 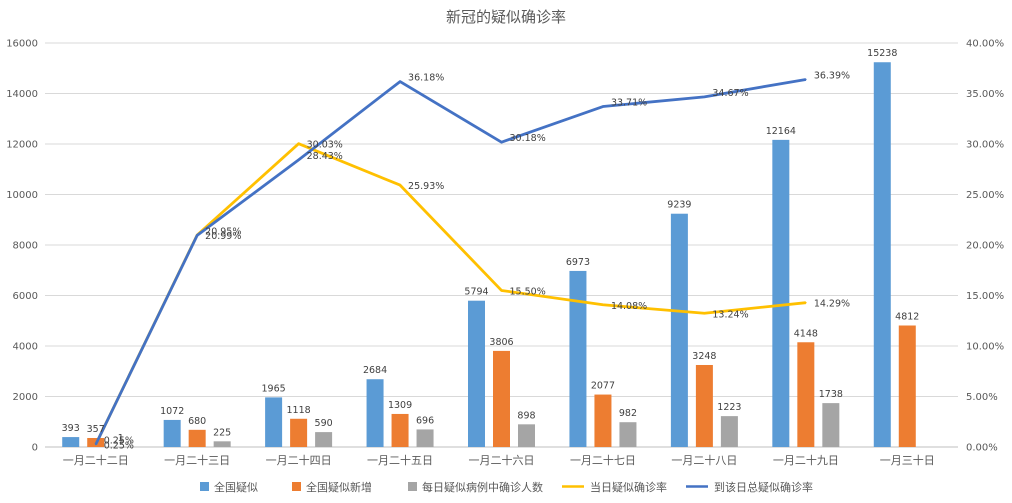 What do you see at coordinates (22, 44) in the screenshot?
I see `left-tick-label: 16000` at bounding box center [22, 44].